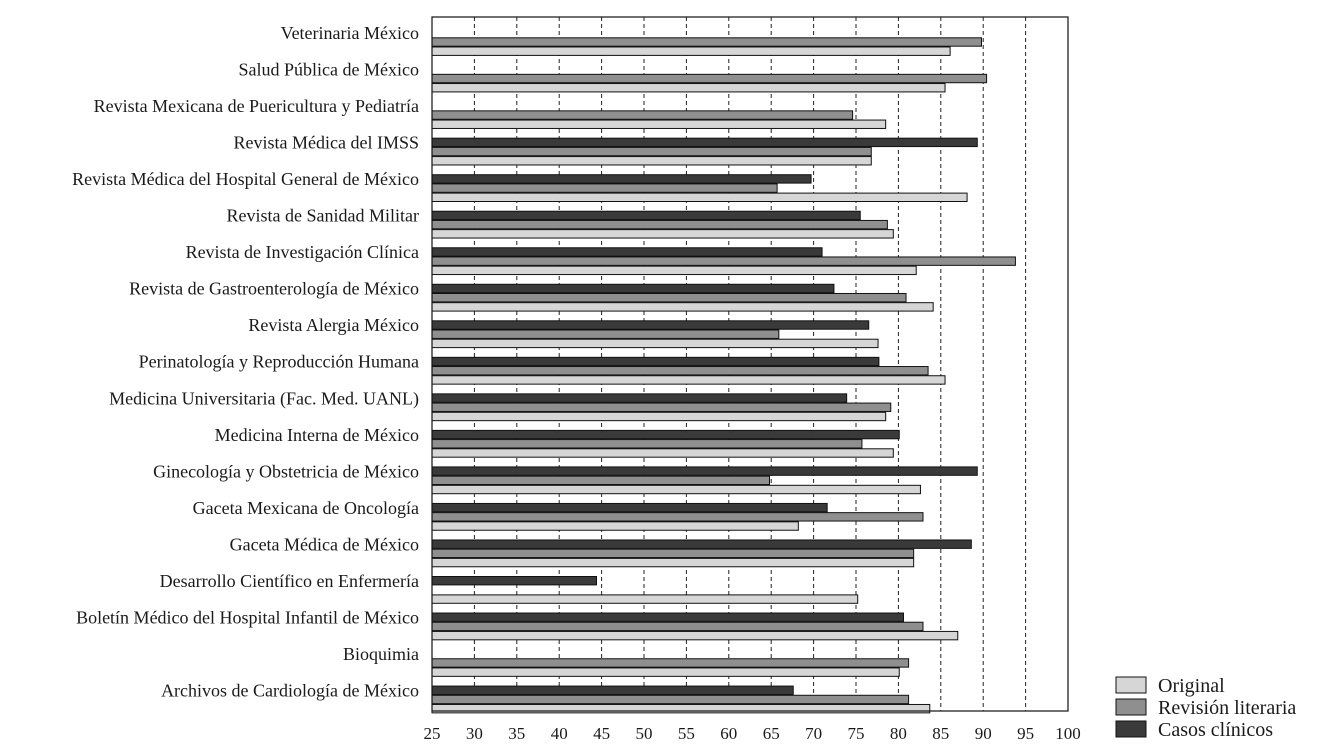 This screenshot has width=1326, height=747. I want to click on x-tick-100: 100, so click(1068, 733).